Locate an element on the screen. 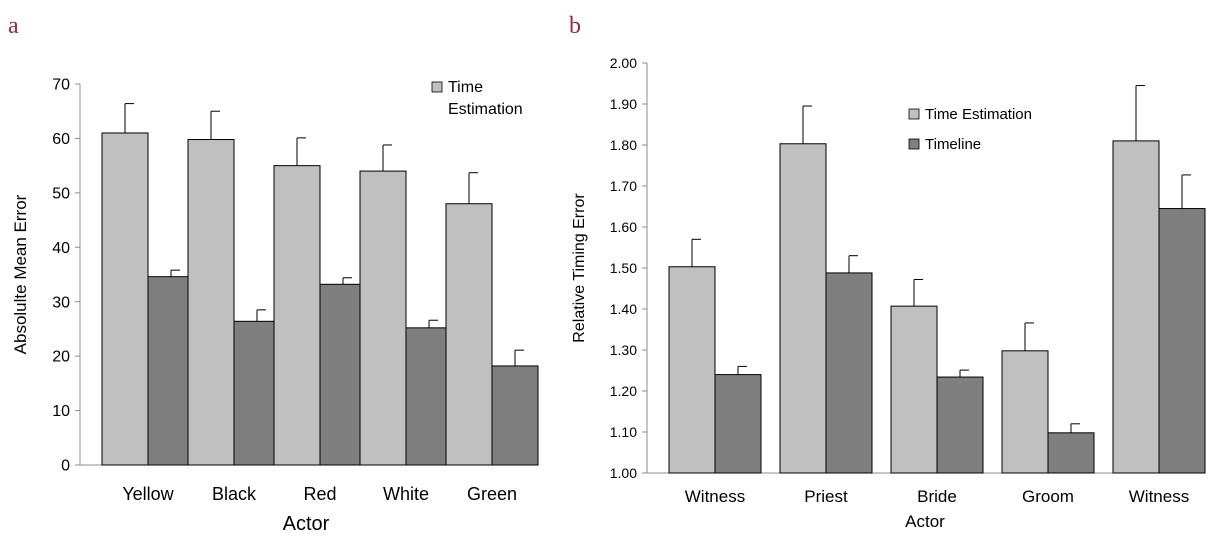 The width and height of the screenshot is (1214, 536). y-tick-label: 1.00 is located at coordinates (623, 473).